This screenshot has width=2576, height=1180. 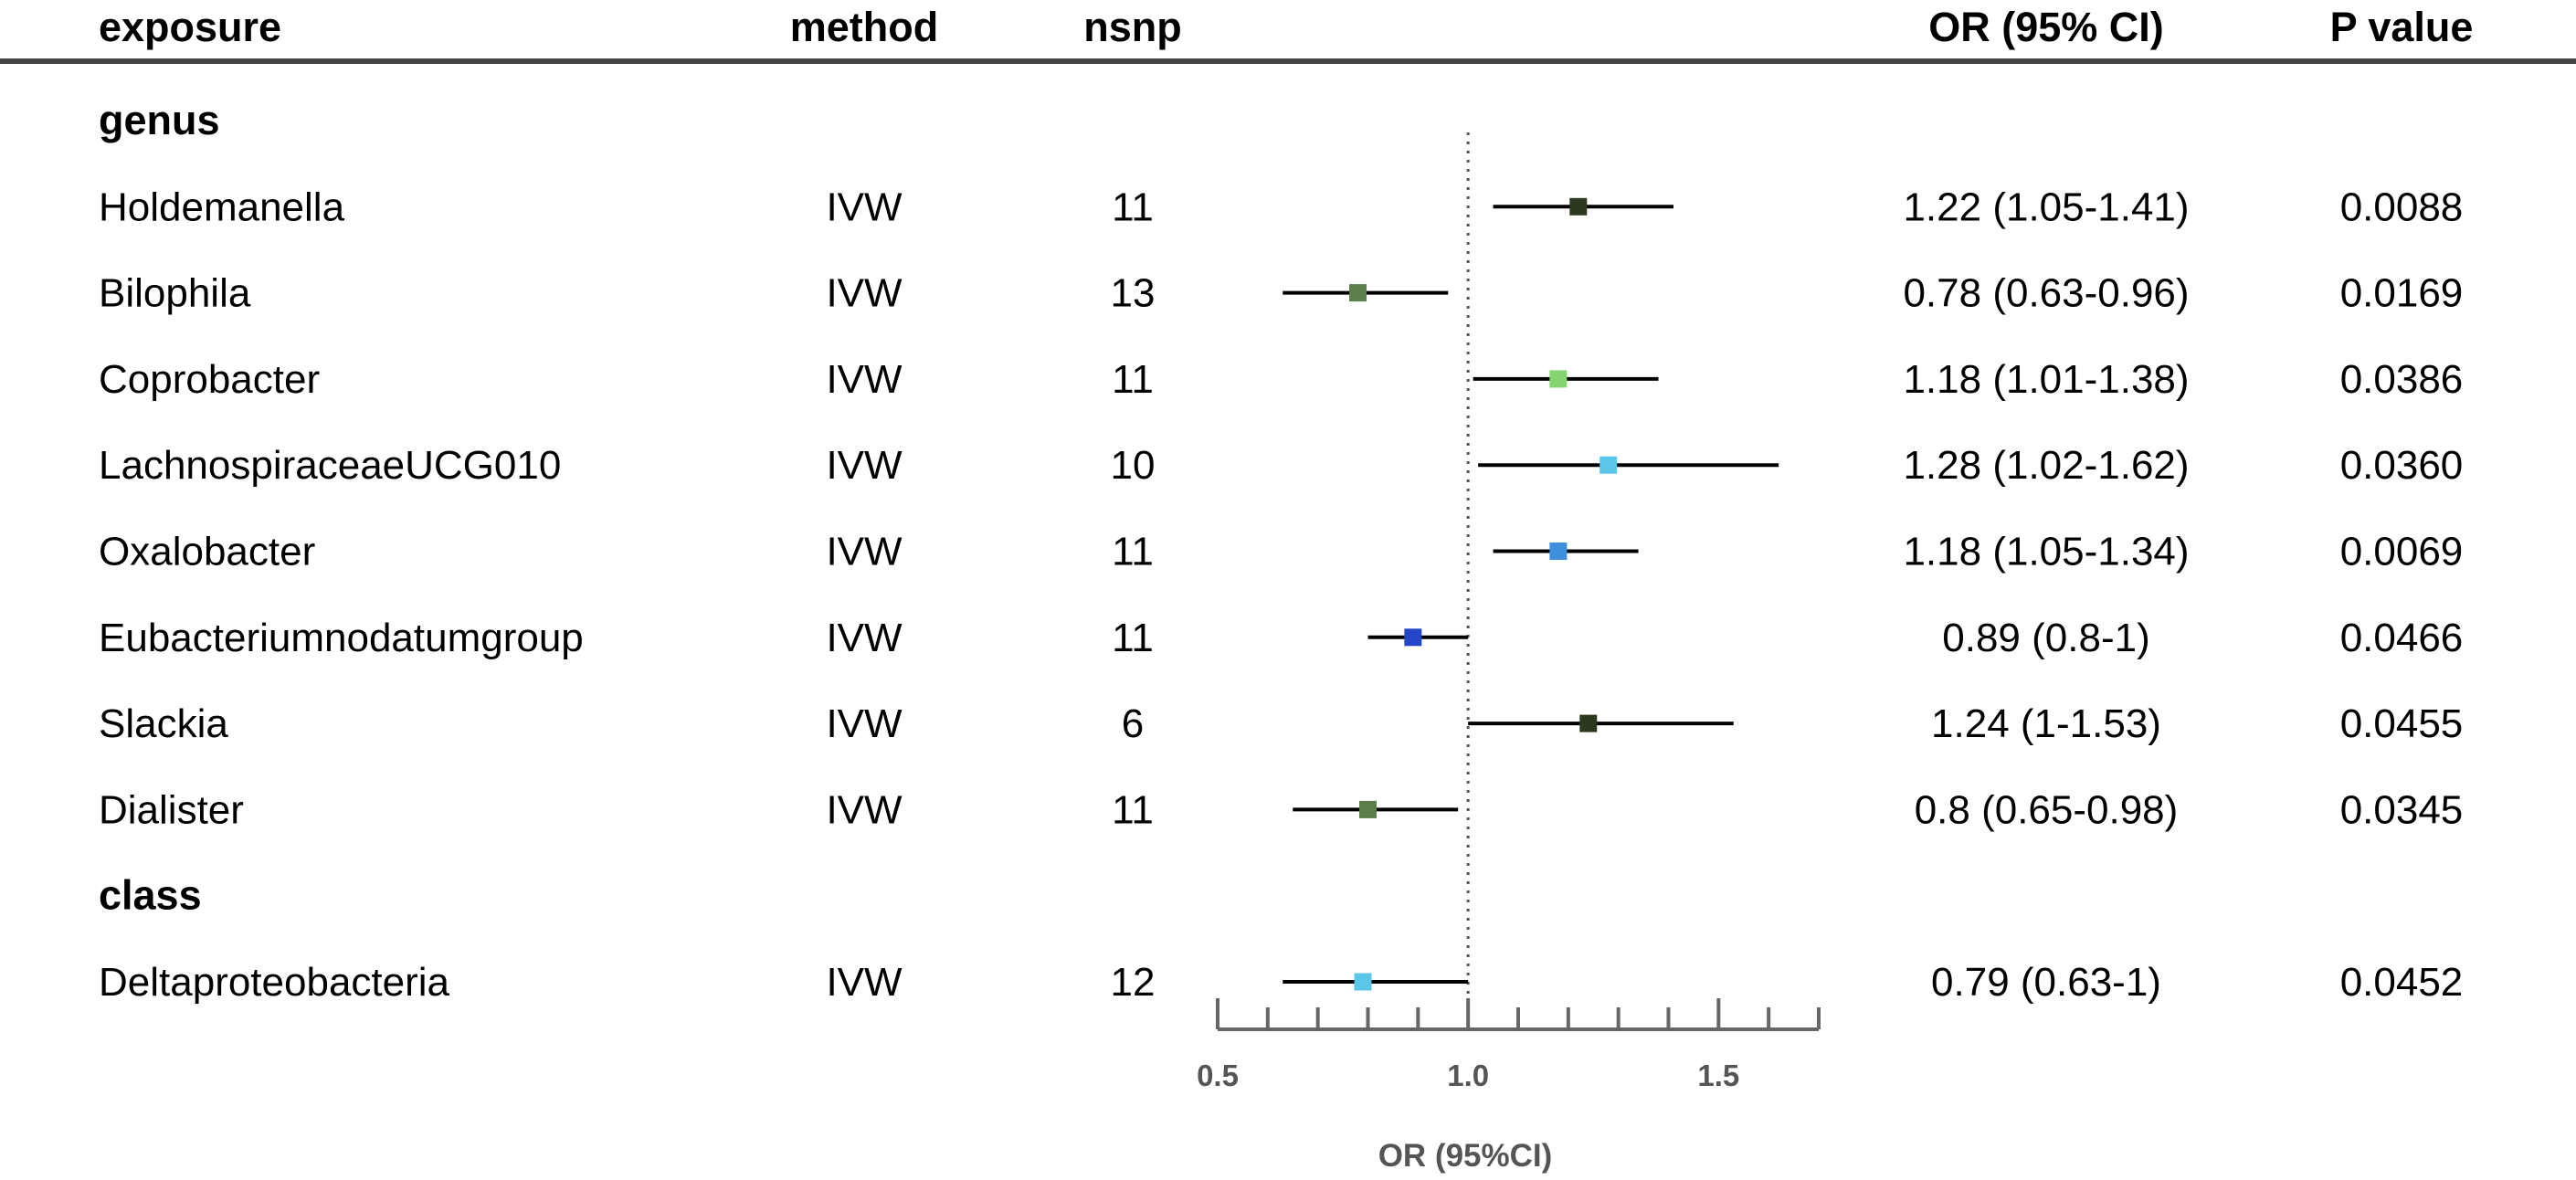 I want to click on group-label: genus, so click(x=159, y=120).